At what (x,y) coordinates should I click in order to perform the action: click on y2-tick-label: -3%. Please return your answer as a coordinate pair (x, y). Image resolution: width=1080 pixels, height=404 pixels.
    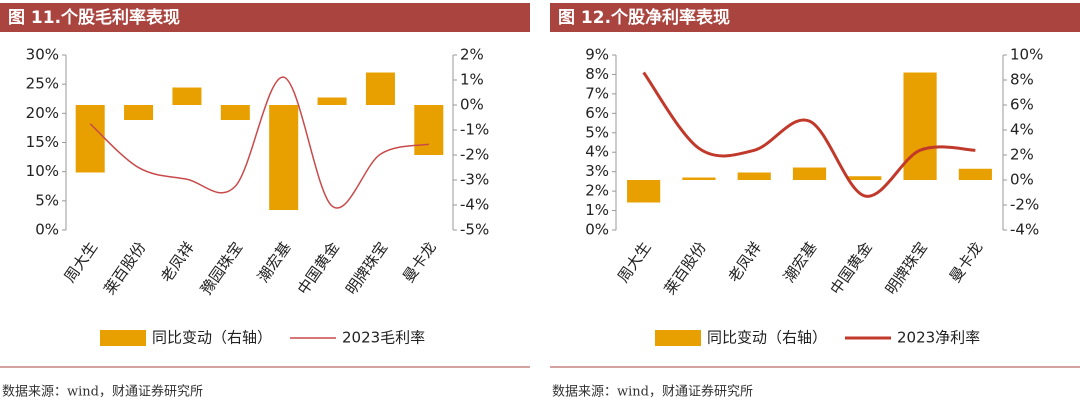
    Looking at the image, I should click on (474, 180).